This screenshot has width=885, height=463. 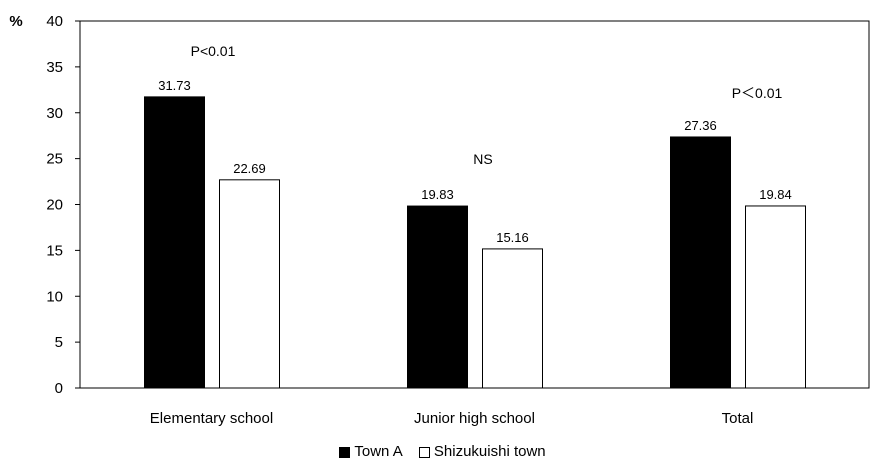 I want to click on annotation-total: P＜0.01, so click(x=757, y=93).